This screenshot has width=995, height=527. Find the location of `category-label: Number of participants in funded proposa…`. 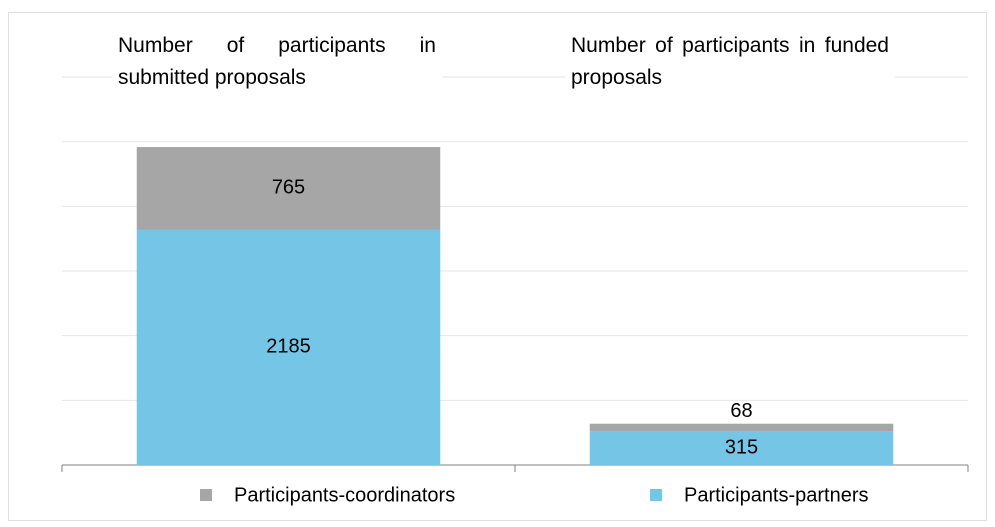

category-label: Number of participants in funded proposa… is located at coordinates (730, 62).